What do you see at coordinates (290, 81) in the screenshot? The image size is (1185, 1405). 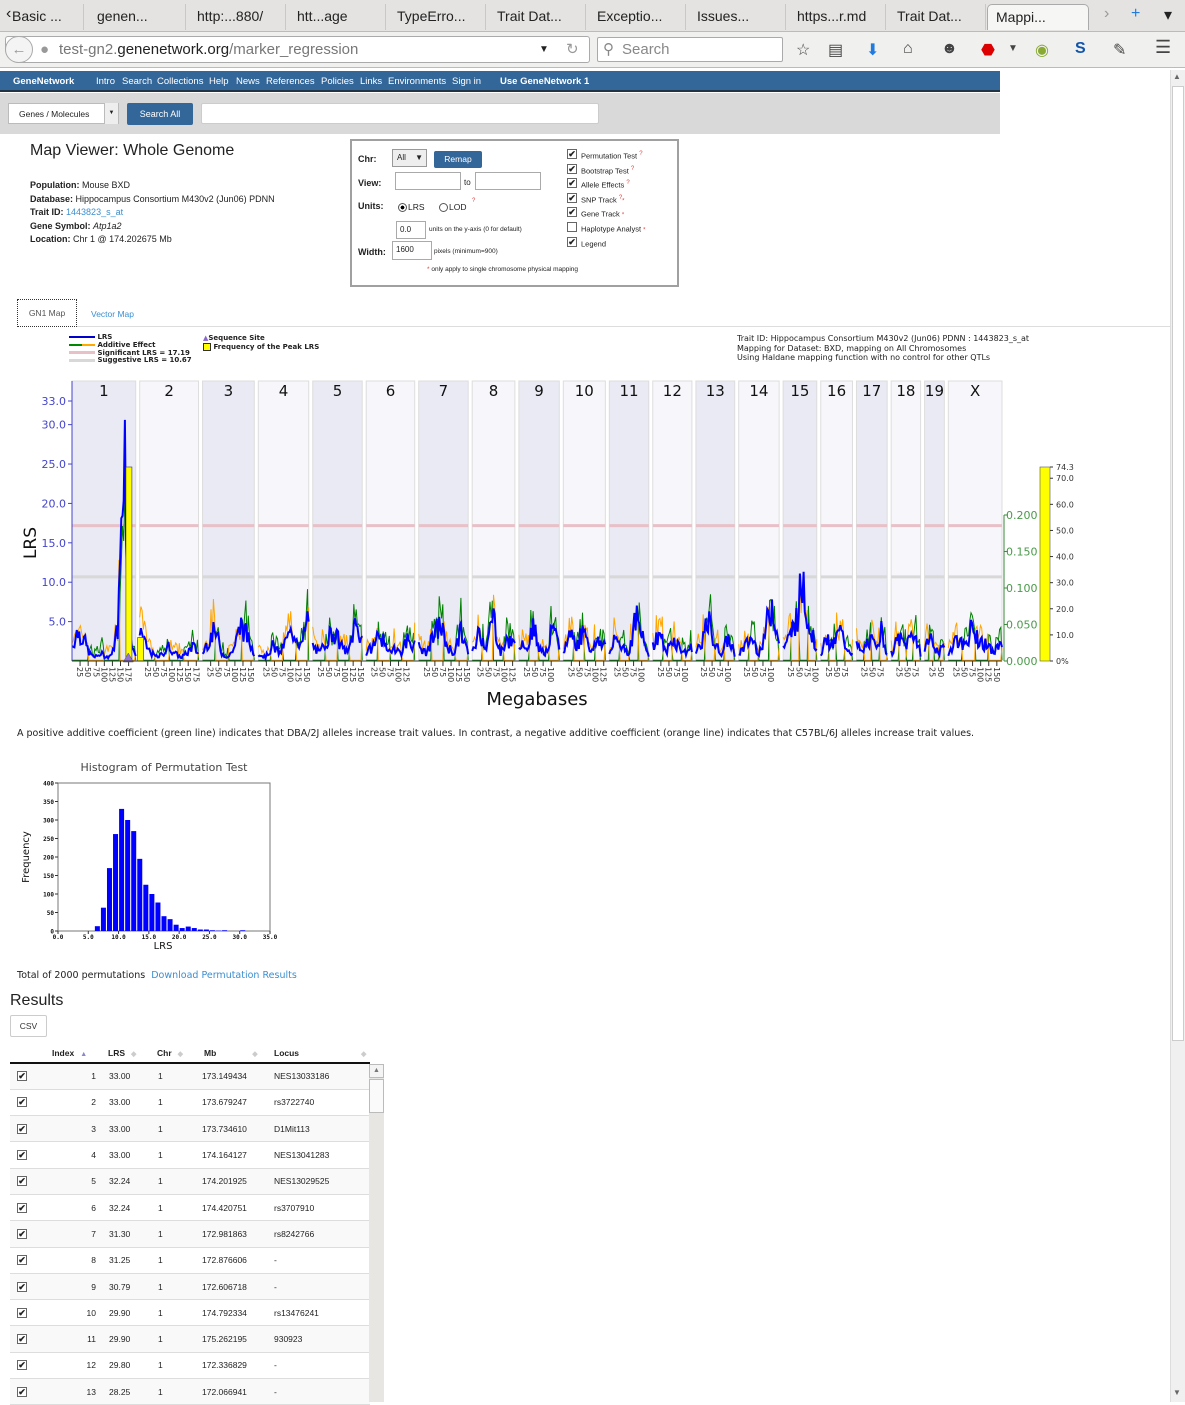 I see `nav-references: References` at bounding box center [290, 81].